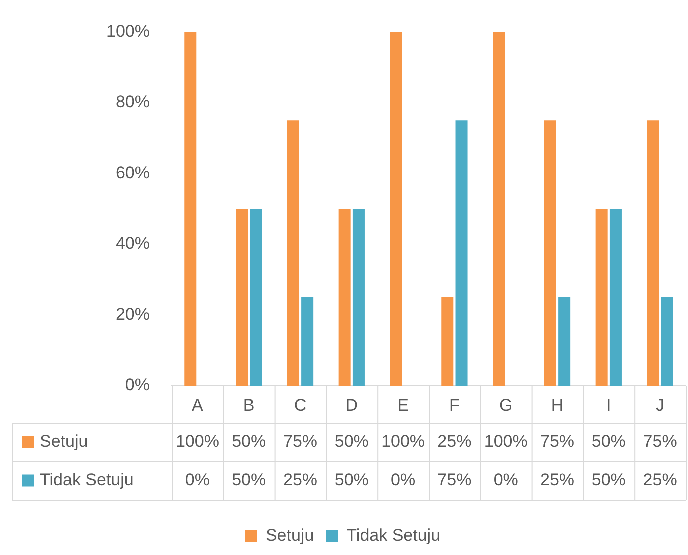 Image resolution: width=688 pixels, height=555 pixels. I want to click on x-tick-label: E, so click(403, 405).